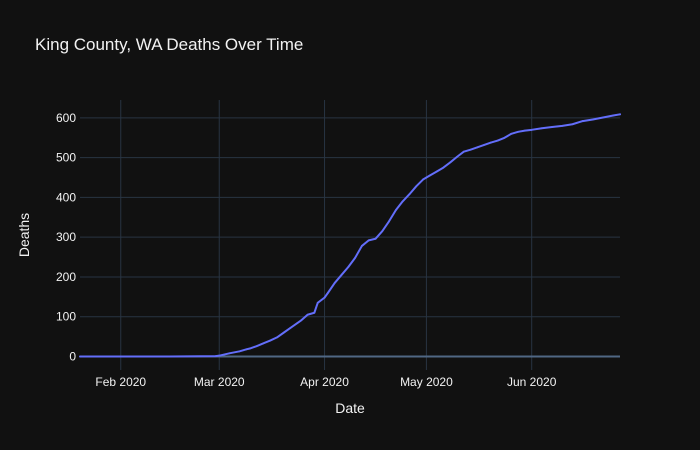 The image size is (700, 450). I want to click on x-tick-labels: Feb 2020 Mar 2020 Apr 2020 May 2020 Jun 2020, so click(325, 382).